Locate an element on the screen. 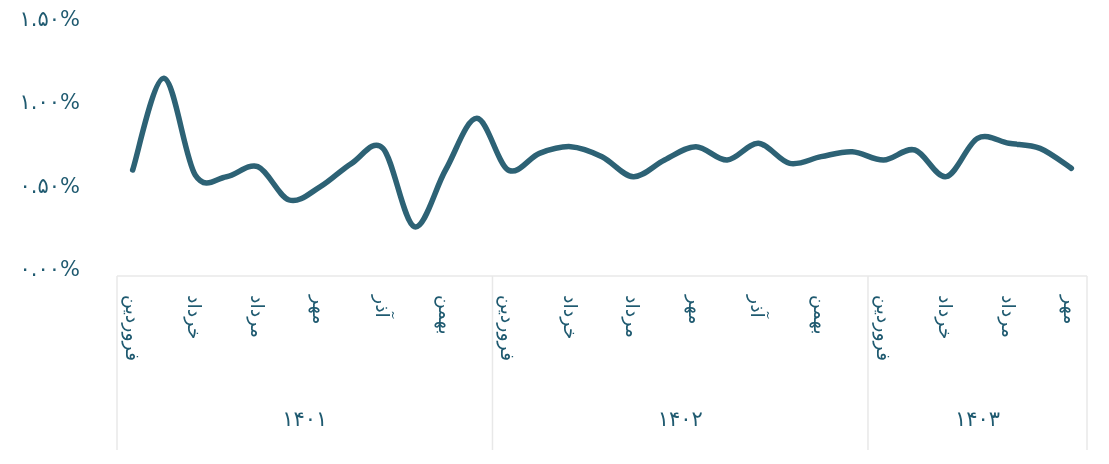  ytick: ۰.۰۰% is located at coordinates (49, 269).